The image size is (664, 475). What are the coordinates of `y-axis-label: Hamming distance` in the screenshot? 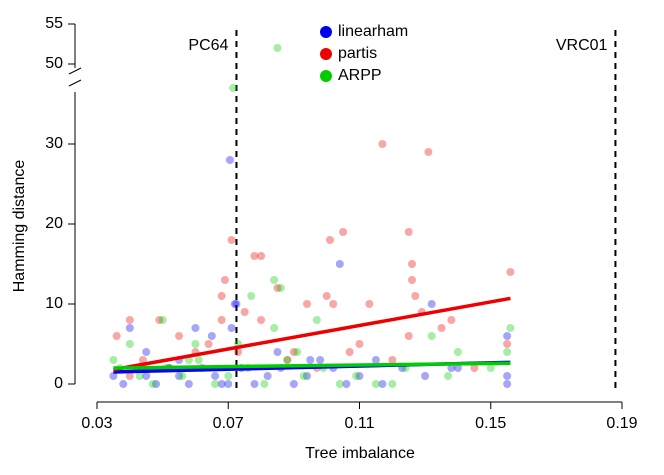 It's located at (19, 226).